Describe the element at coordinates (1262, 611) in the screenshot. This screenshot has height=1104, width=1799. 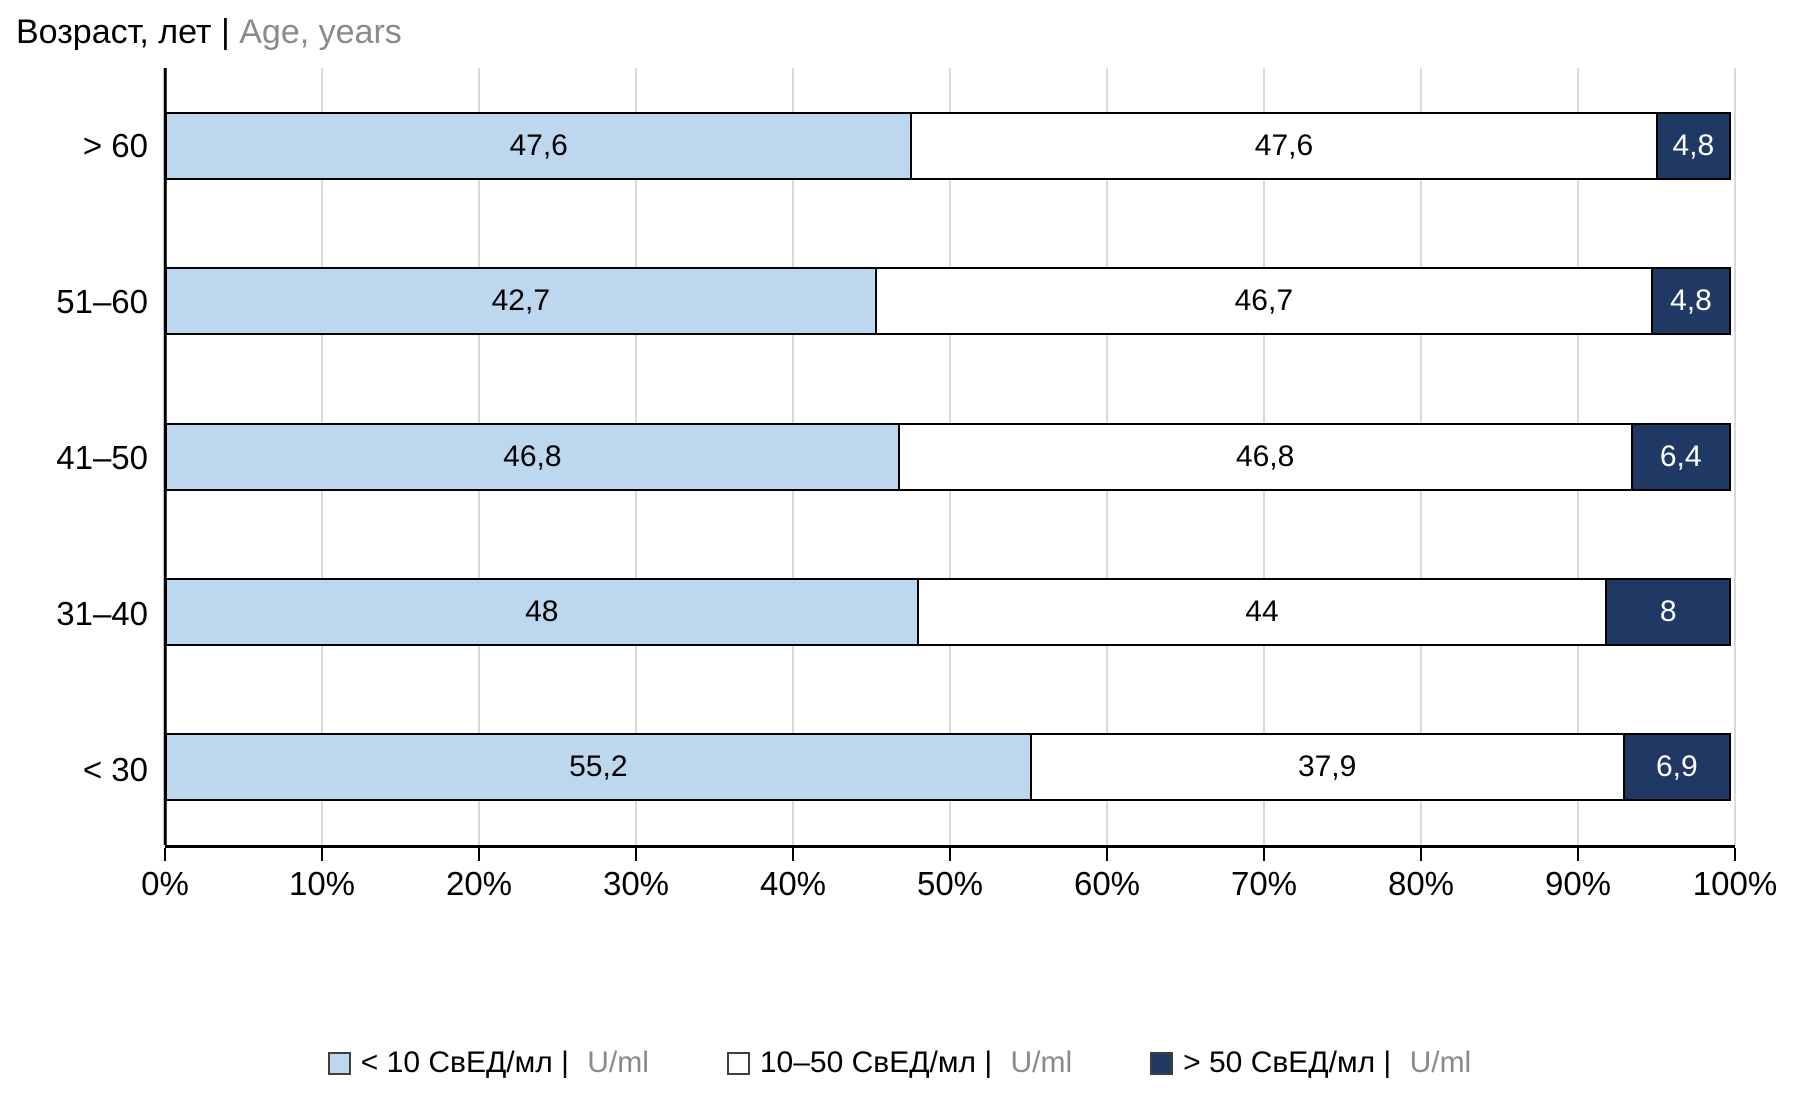
I see `bar-segment: 44` at that location.